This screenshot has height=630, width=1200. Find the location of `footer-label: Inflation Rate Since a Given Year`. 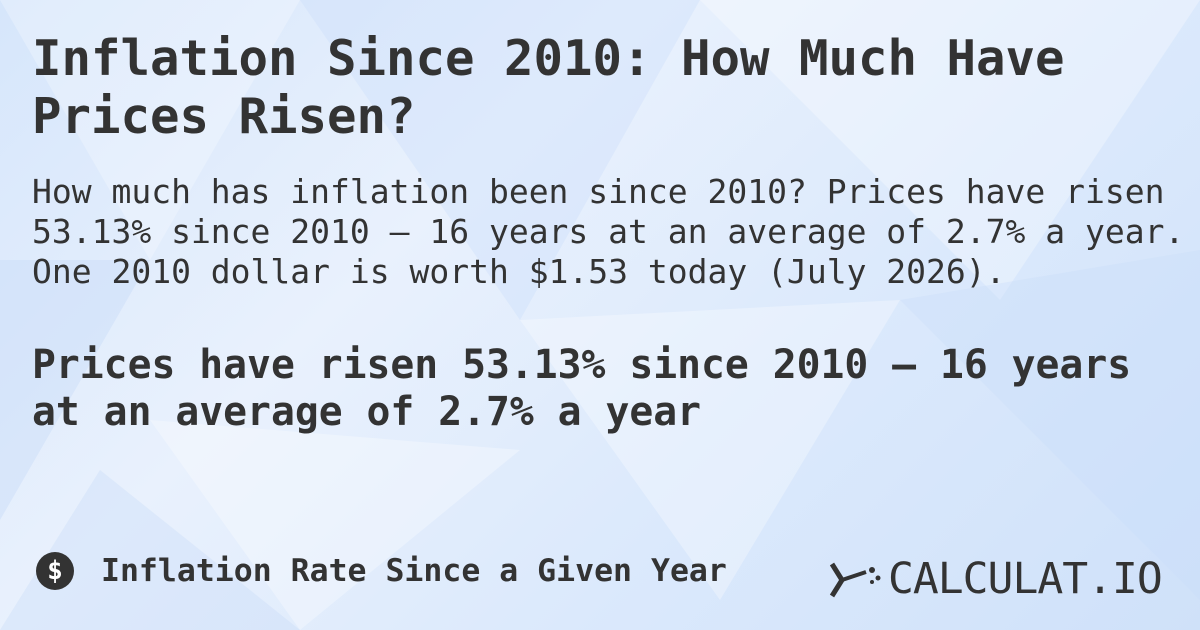

footer-label: Inflation Rate Since a Given Year is located at coordinates (414, 571).